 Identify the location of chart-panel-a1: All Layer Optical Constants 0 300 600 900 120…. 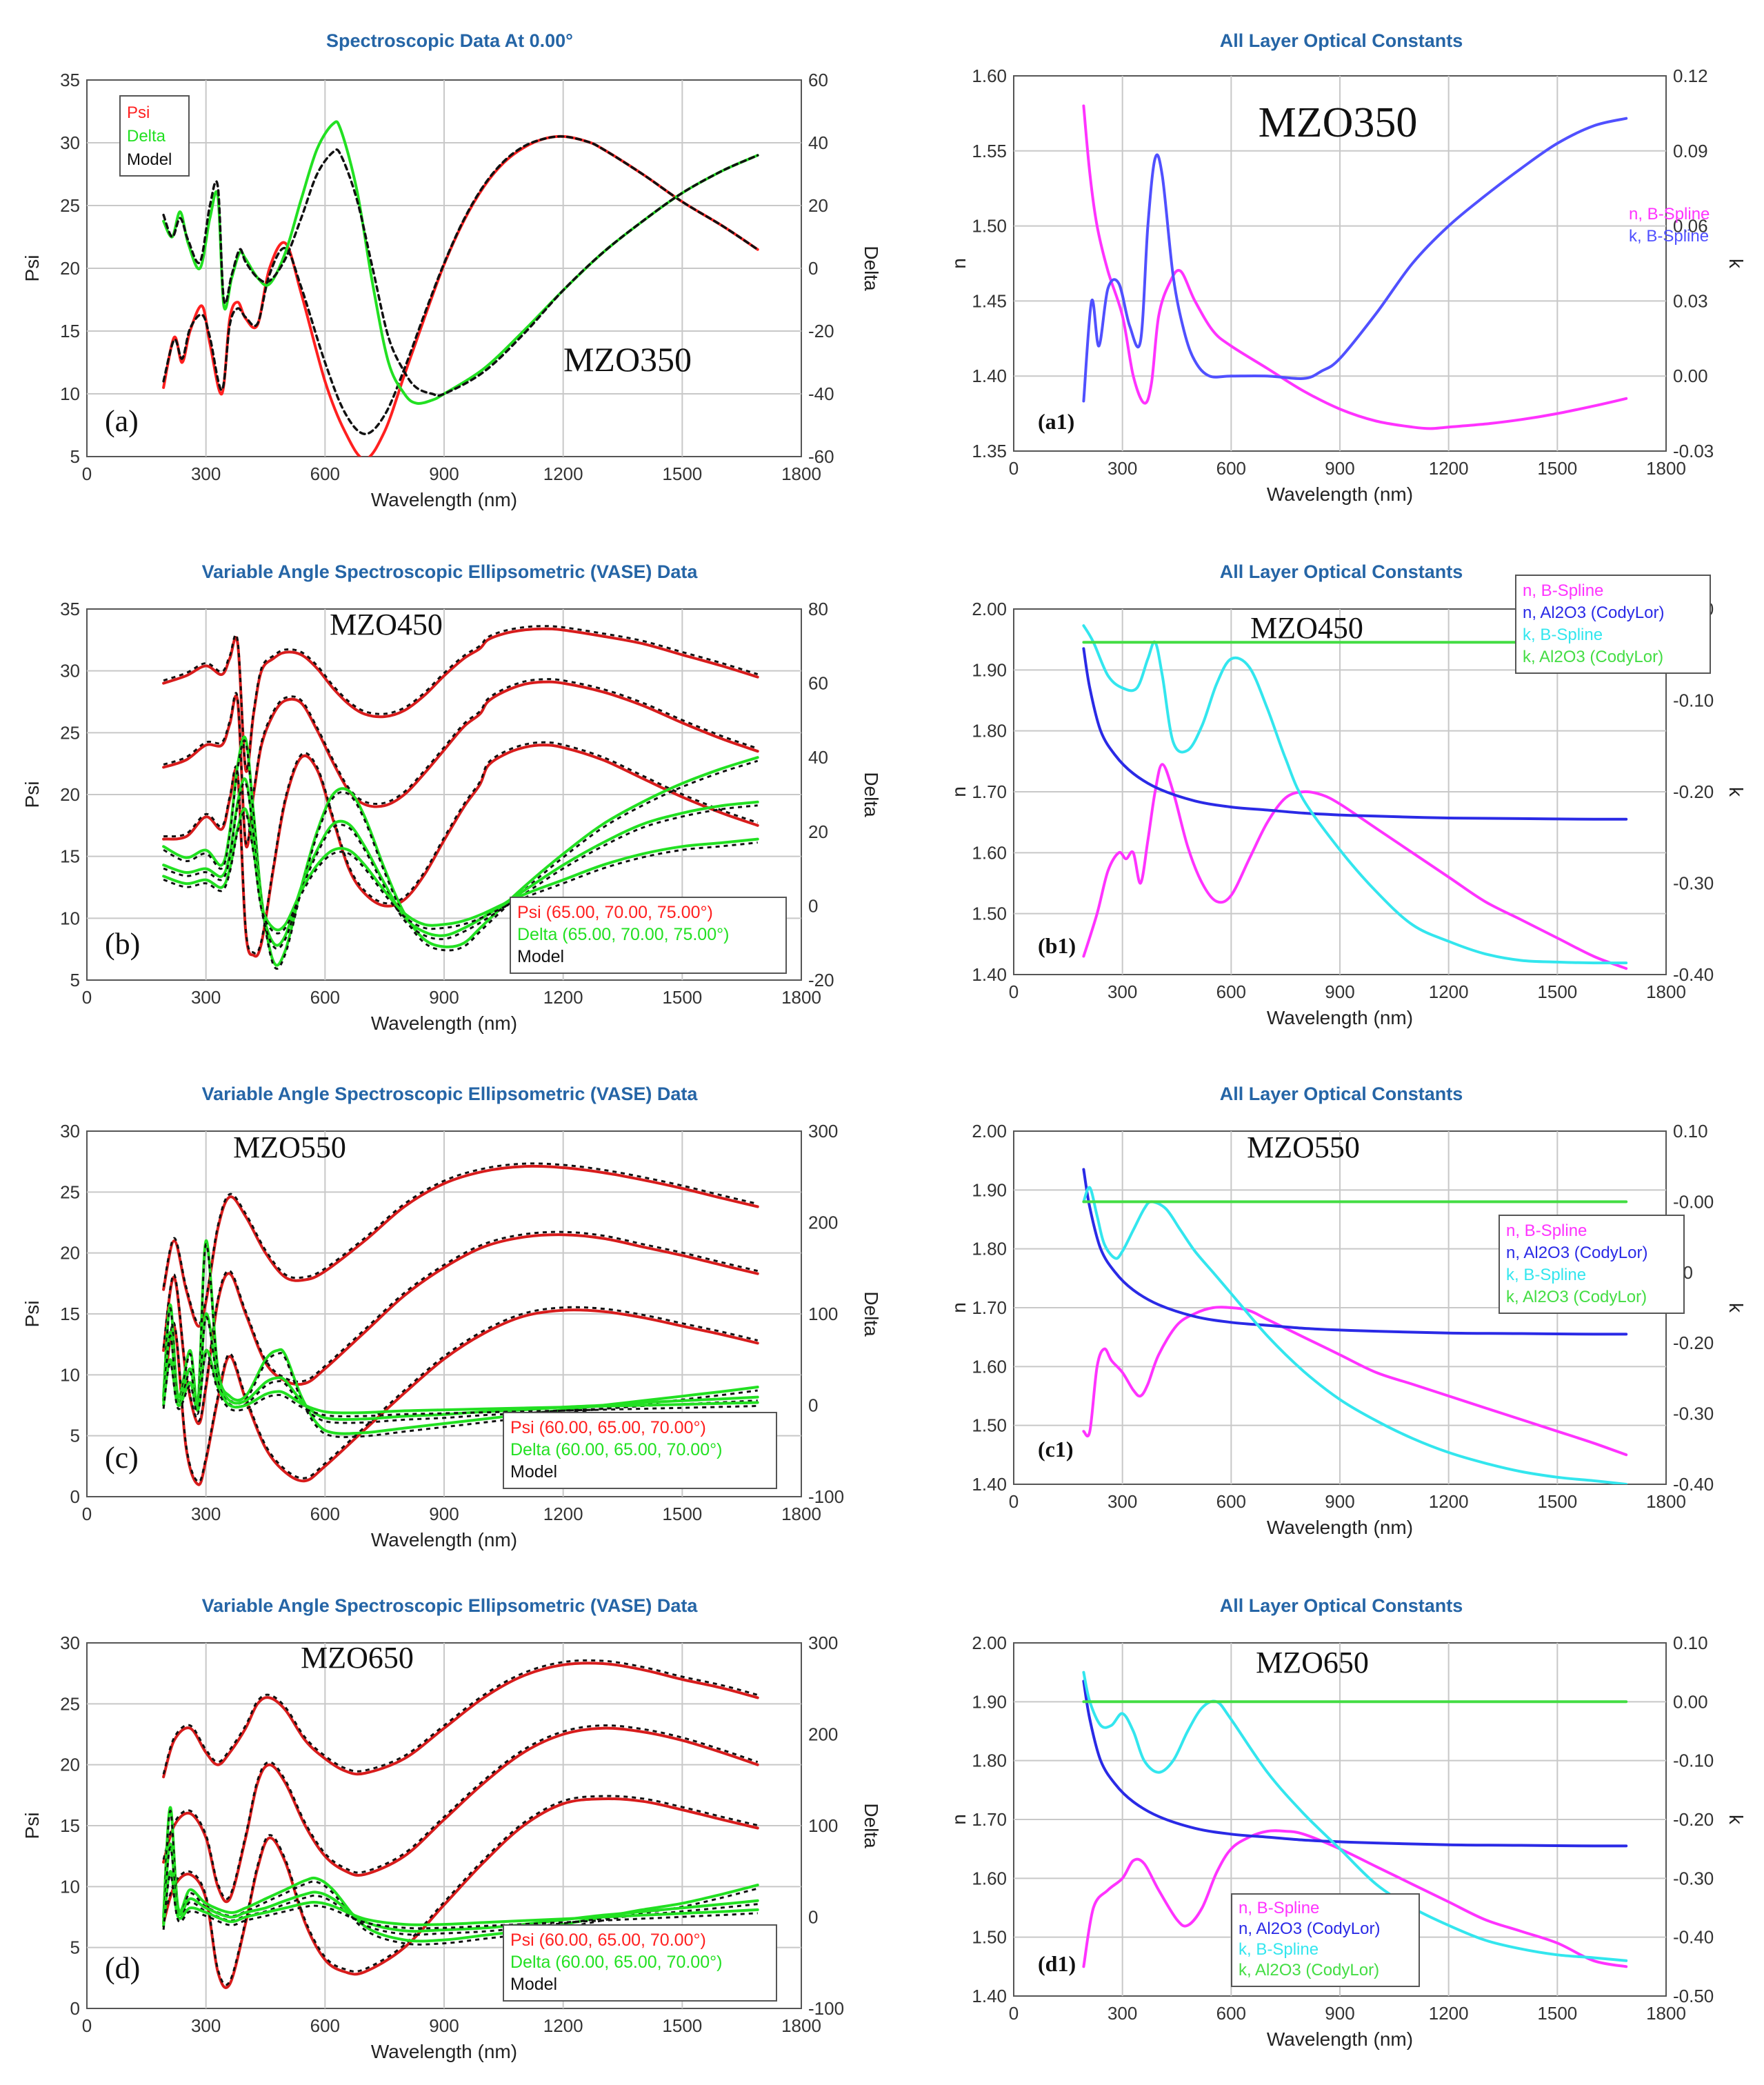
(1347, 267).